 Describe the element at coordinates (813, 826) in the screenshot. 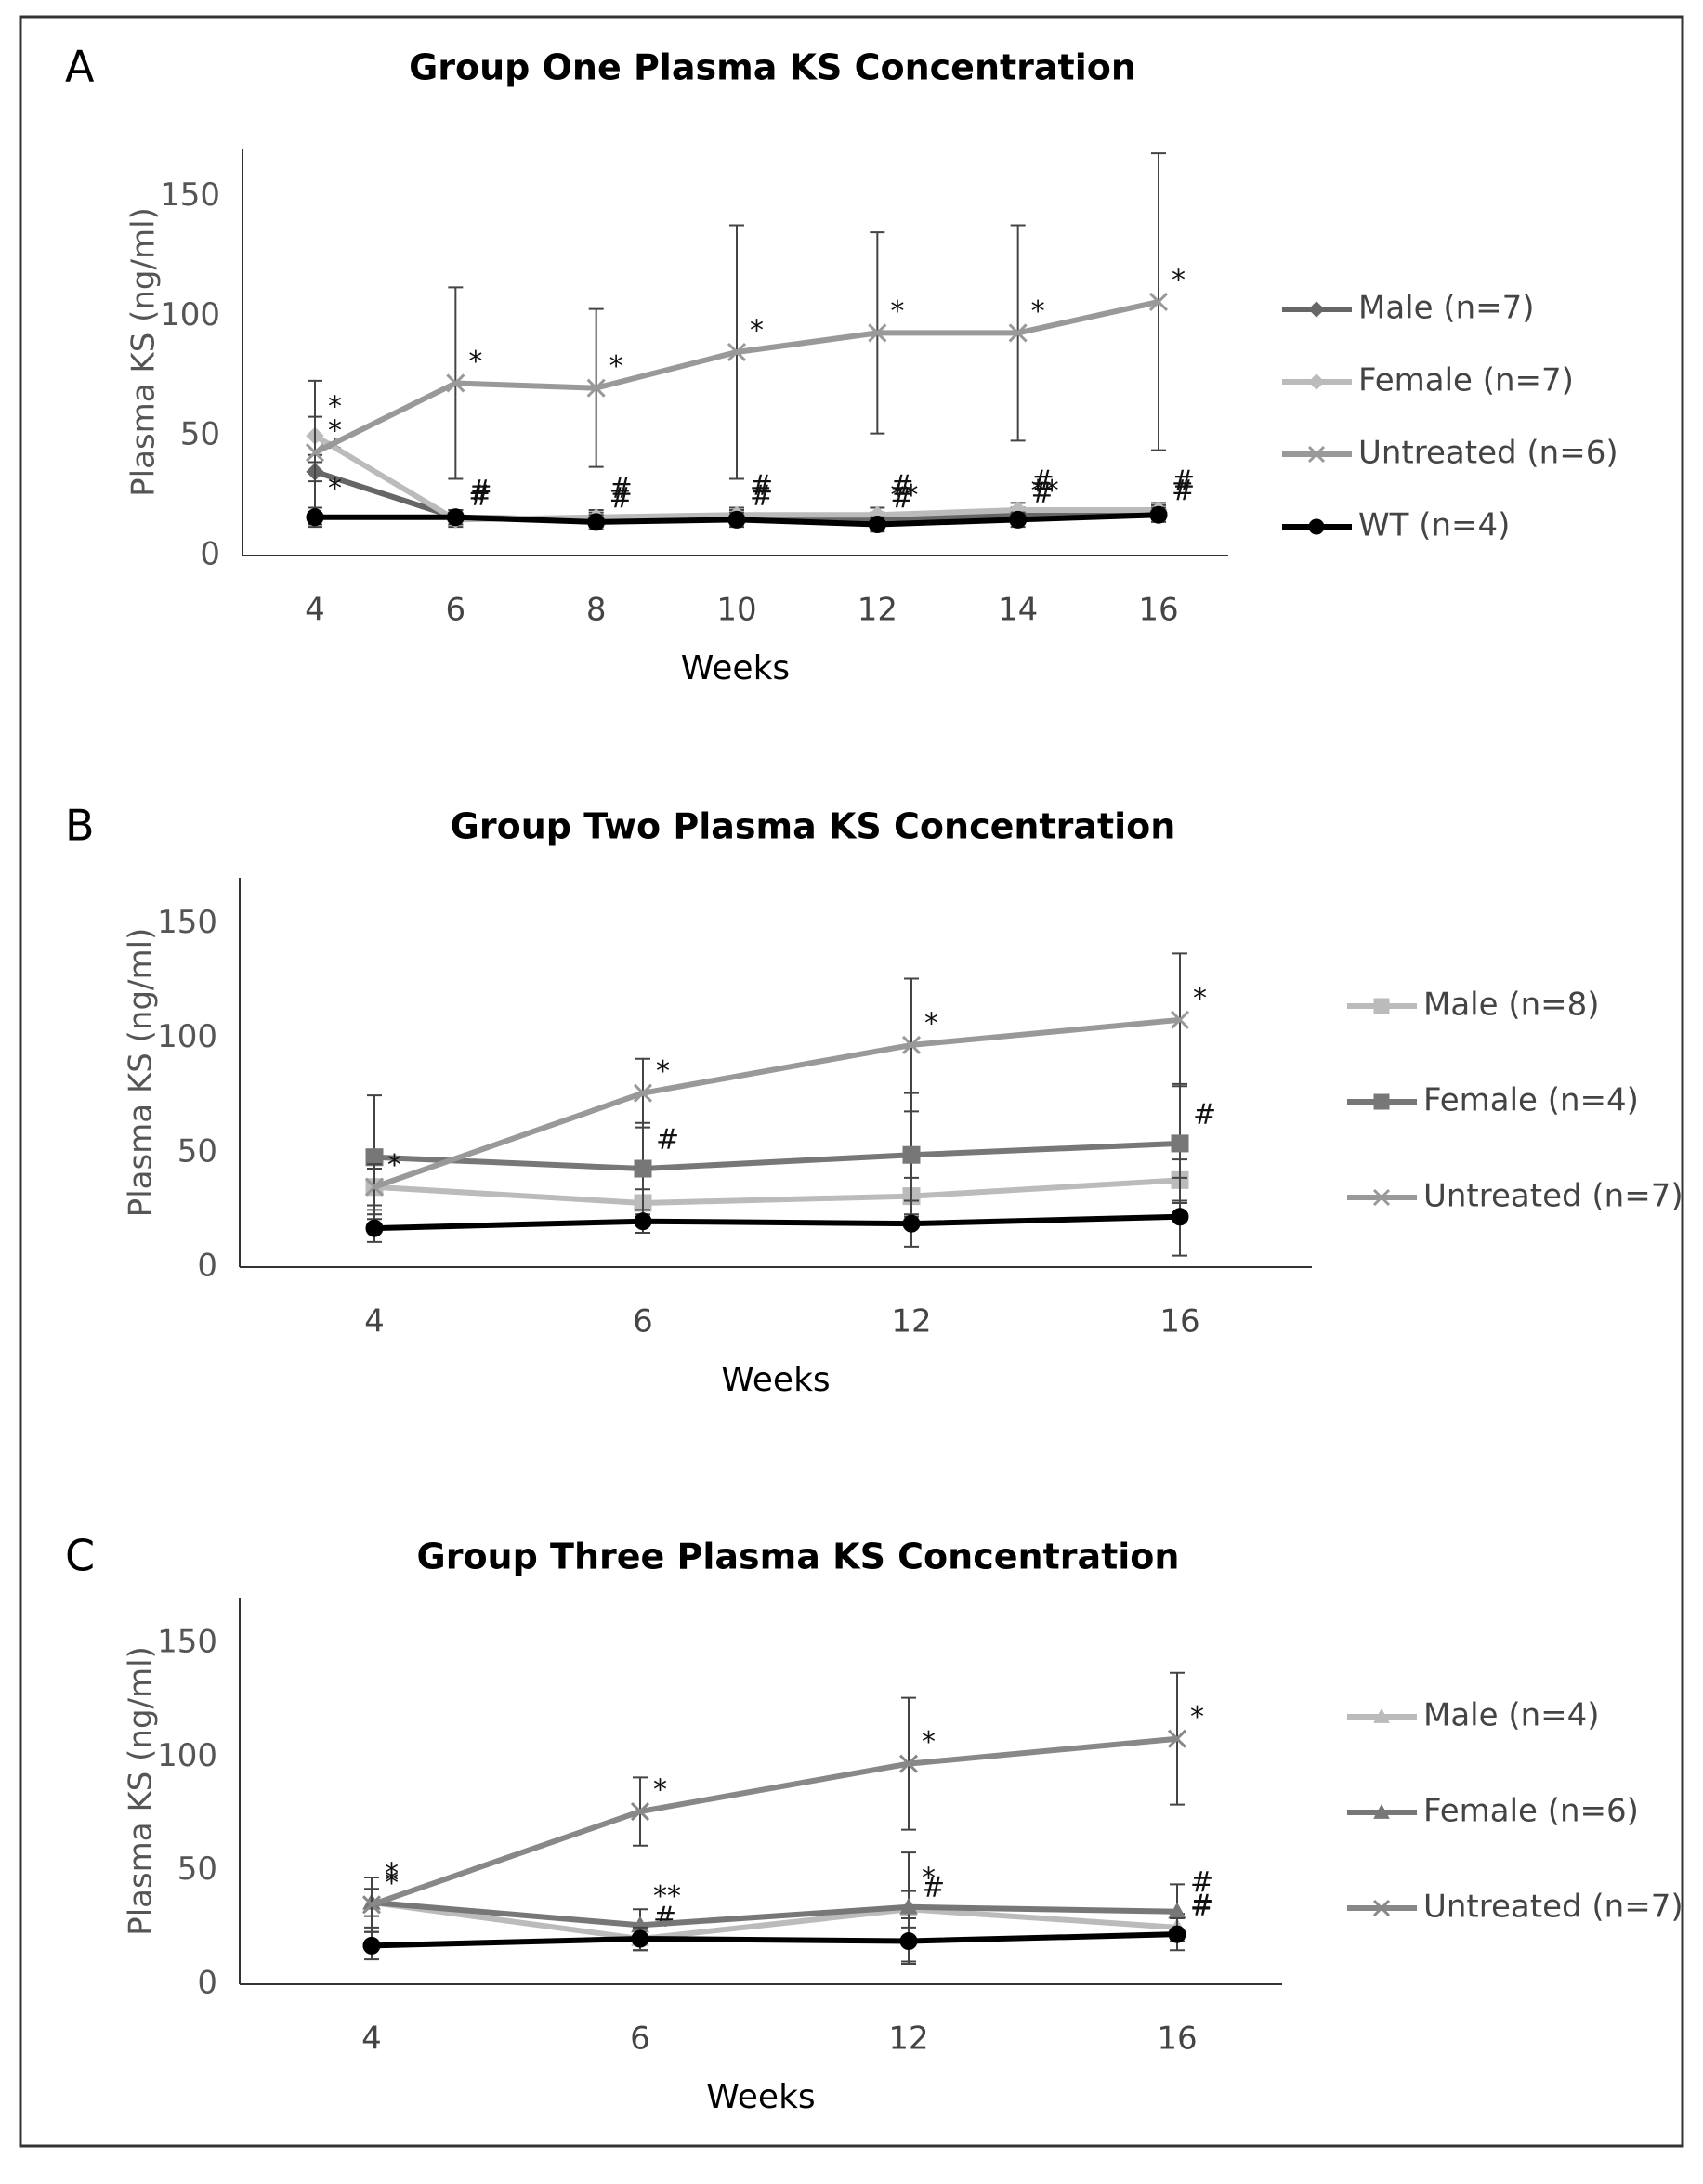

I see `chart-title: Group Two Plasma KS Concentration` at that location.